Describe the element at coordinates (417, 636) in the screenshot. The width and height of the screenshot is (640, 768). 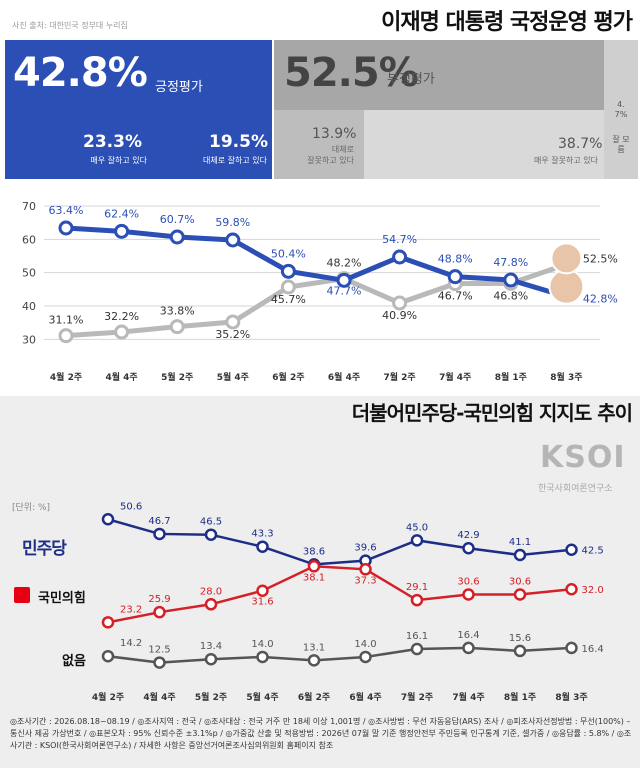
I see `data-label: 16.1` at that location.